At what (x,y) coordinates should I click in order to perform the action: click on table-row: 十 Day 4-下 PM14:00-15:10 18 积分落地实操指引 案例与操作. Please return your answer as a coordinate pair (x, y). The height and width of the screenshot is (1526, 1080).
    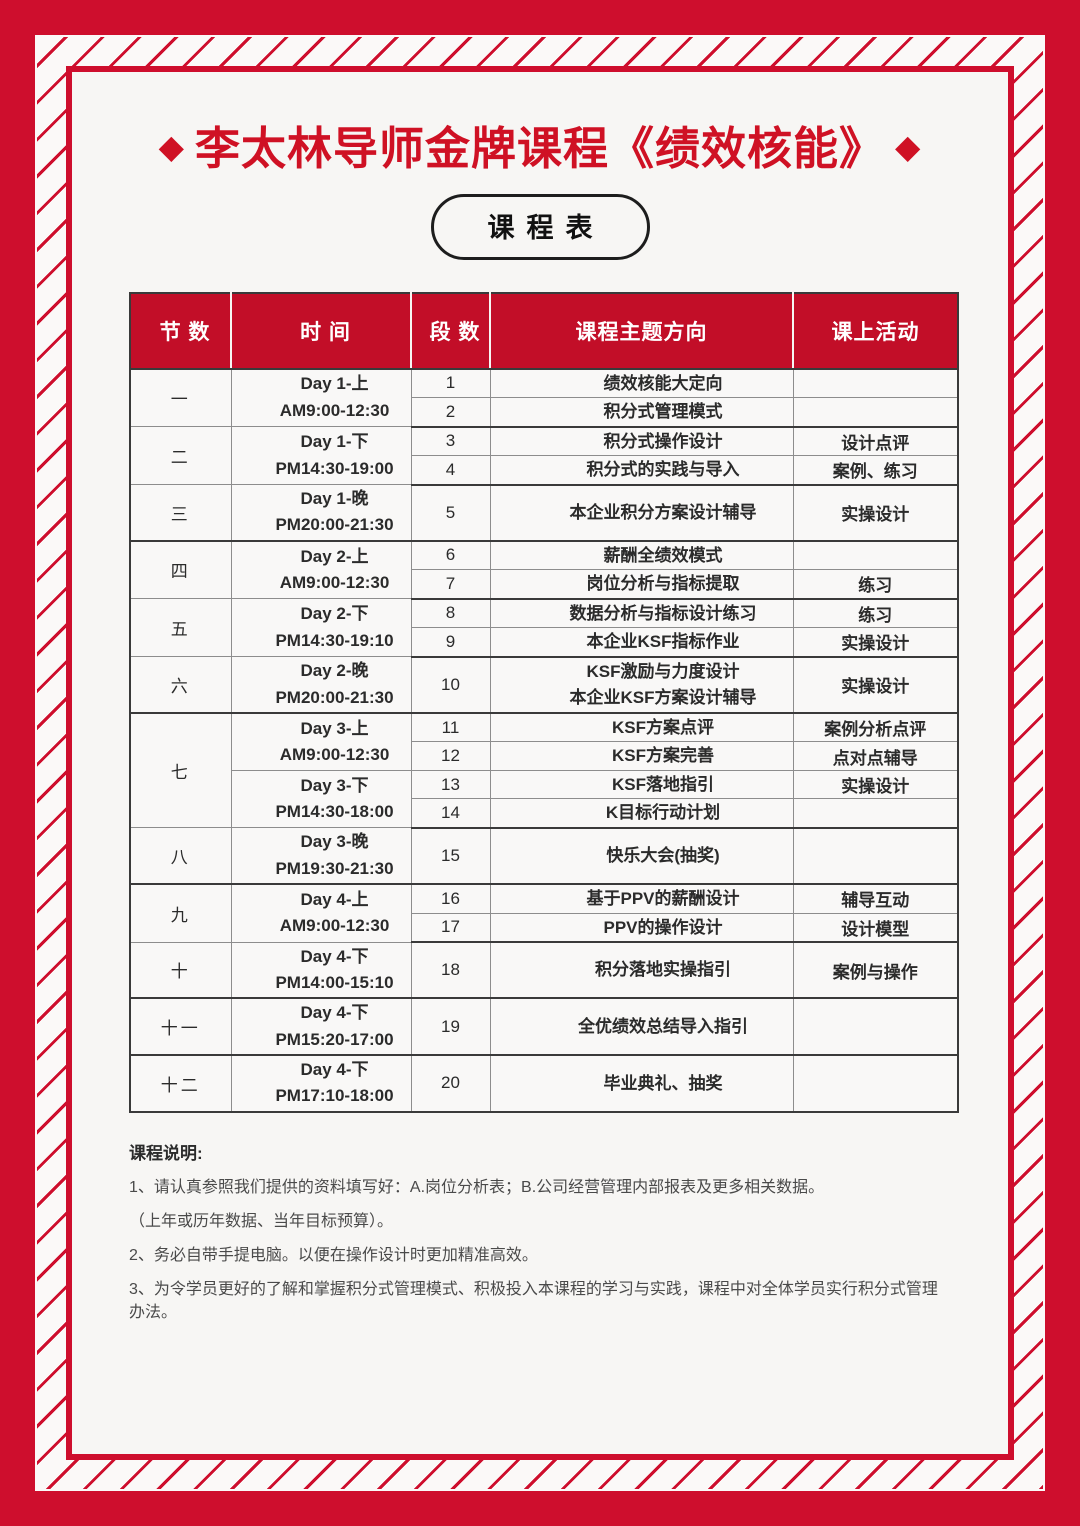
    Looking at the image, I should click on (544, 970).